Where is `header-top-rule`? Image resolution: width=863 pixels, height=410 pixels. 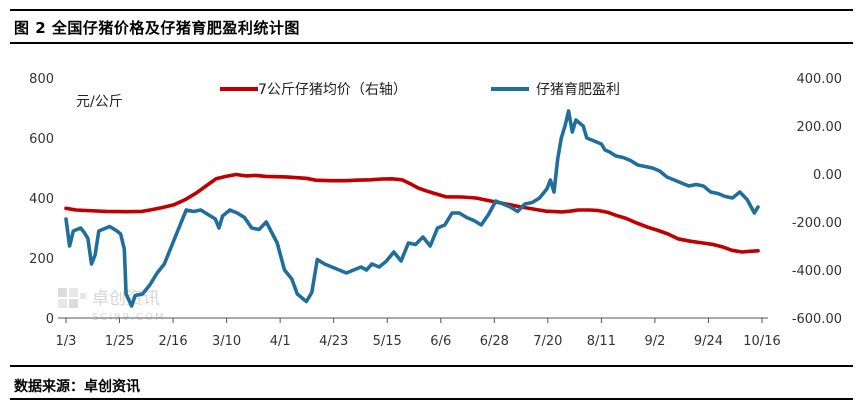
header-top-rule is located at coordinates (431, 10).